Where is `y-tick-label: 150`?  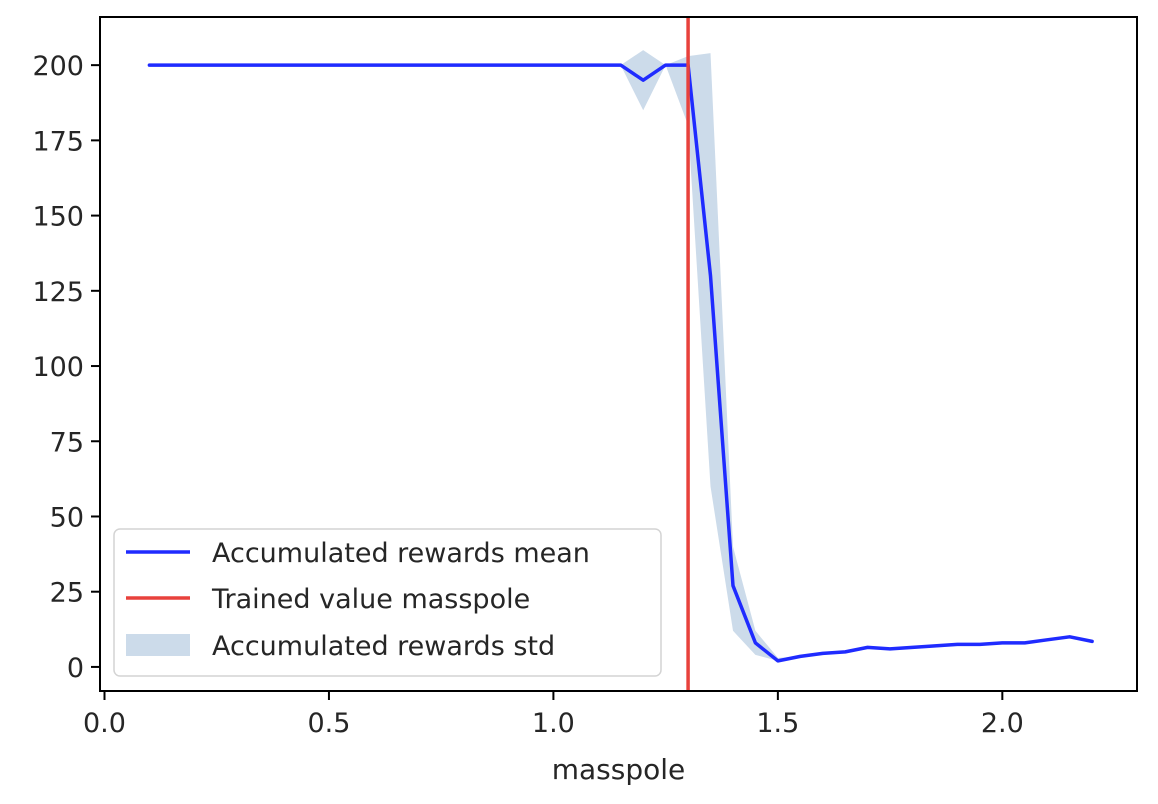
y-tick-label: 150 is located at coordinates (58, 217).